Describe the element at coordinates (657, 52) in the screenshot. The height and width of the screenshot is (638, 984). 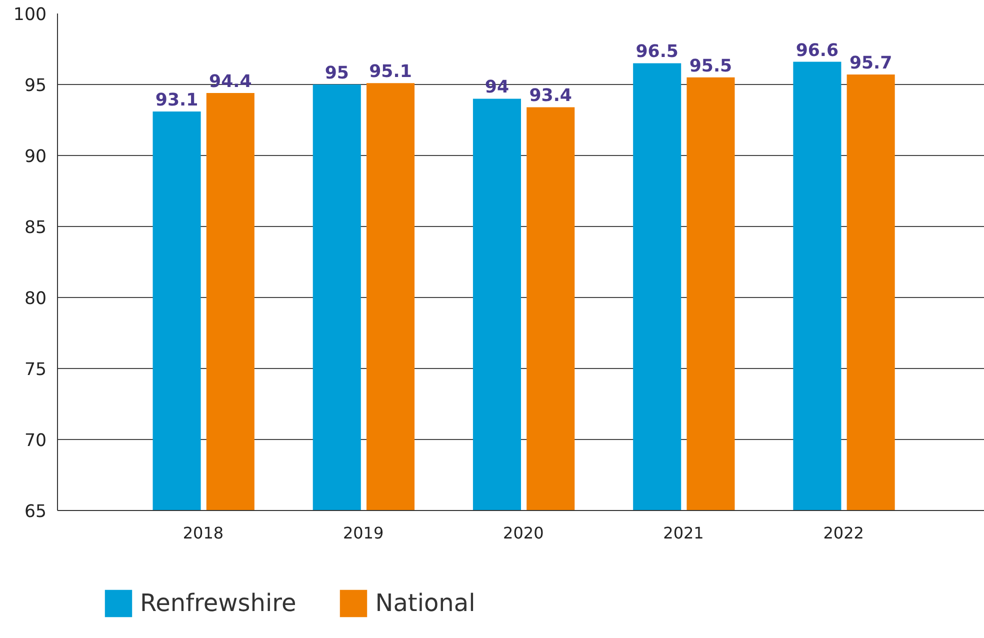
I see `data-label: 96.5` at that location.